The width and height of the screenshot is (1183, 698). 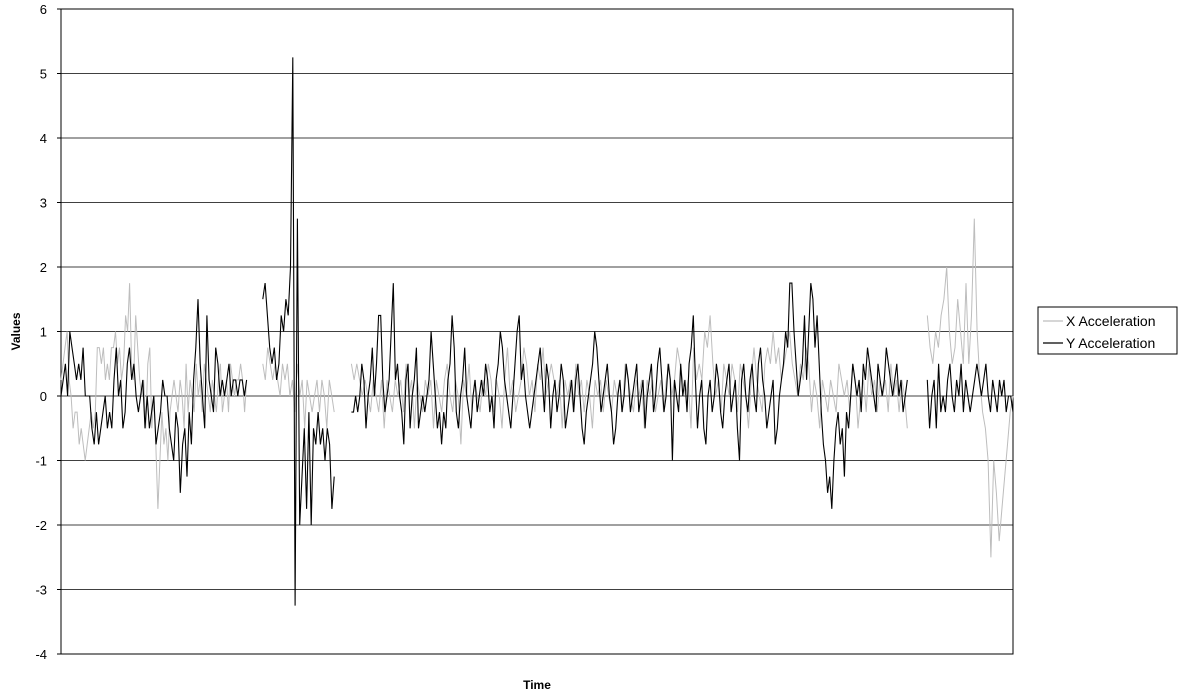 What do you see at coordinates (43, 332) in the screenshot?
I see `y-tick-label: 1` at bounding box center [43, 332].